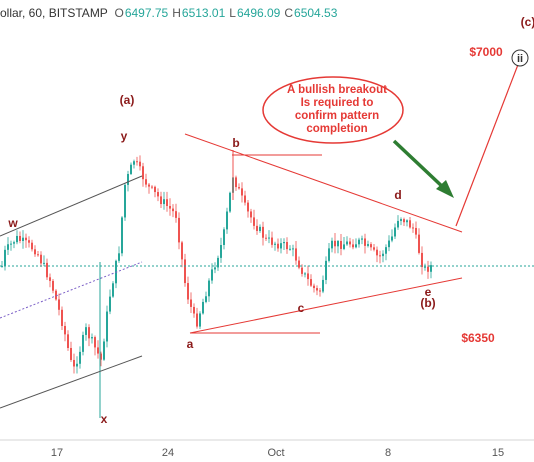  Describe the element at coordinates (146, 13) in the screenshot. I see `open-value: 6497.75` at that location.